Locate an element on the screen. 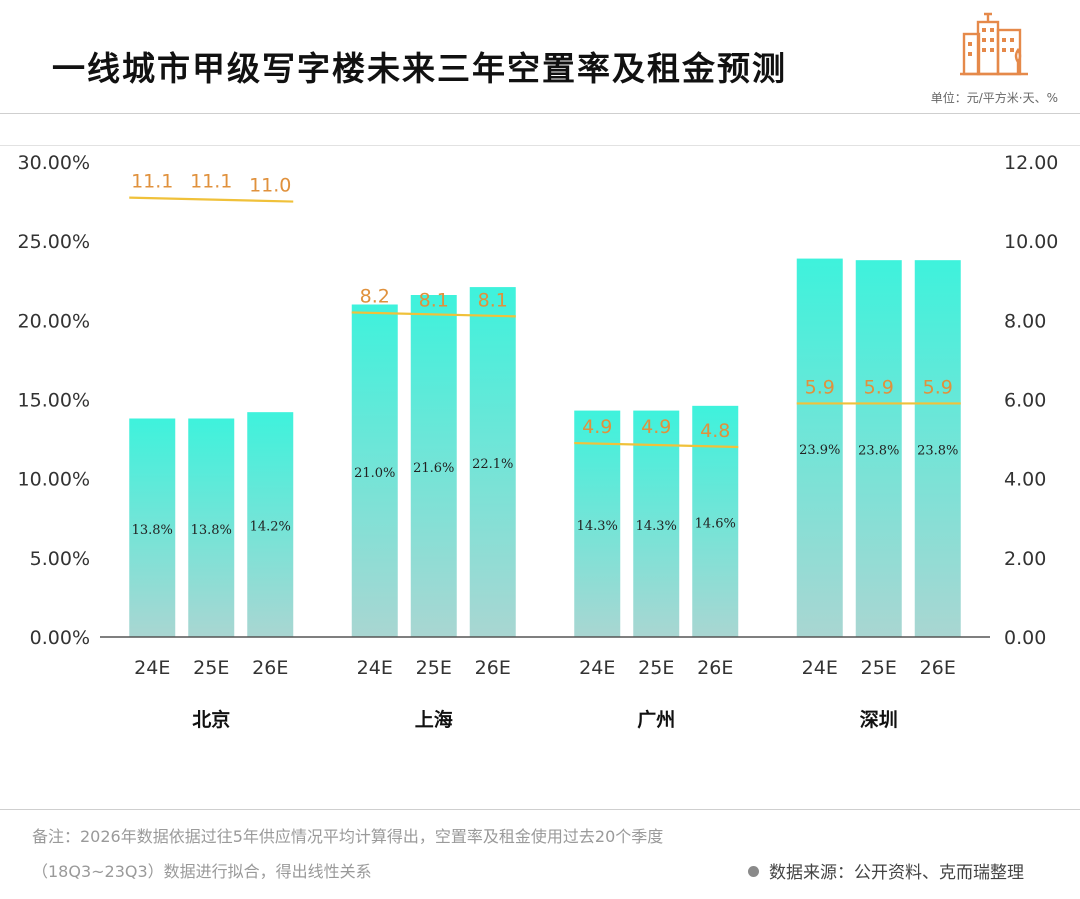 The width and height of the screenshot is (1080, 899). data-source: 数据来源：公开资料、克而瑞整理 is located at coordinates (886, 870).